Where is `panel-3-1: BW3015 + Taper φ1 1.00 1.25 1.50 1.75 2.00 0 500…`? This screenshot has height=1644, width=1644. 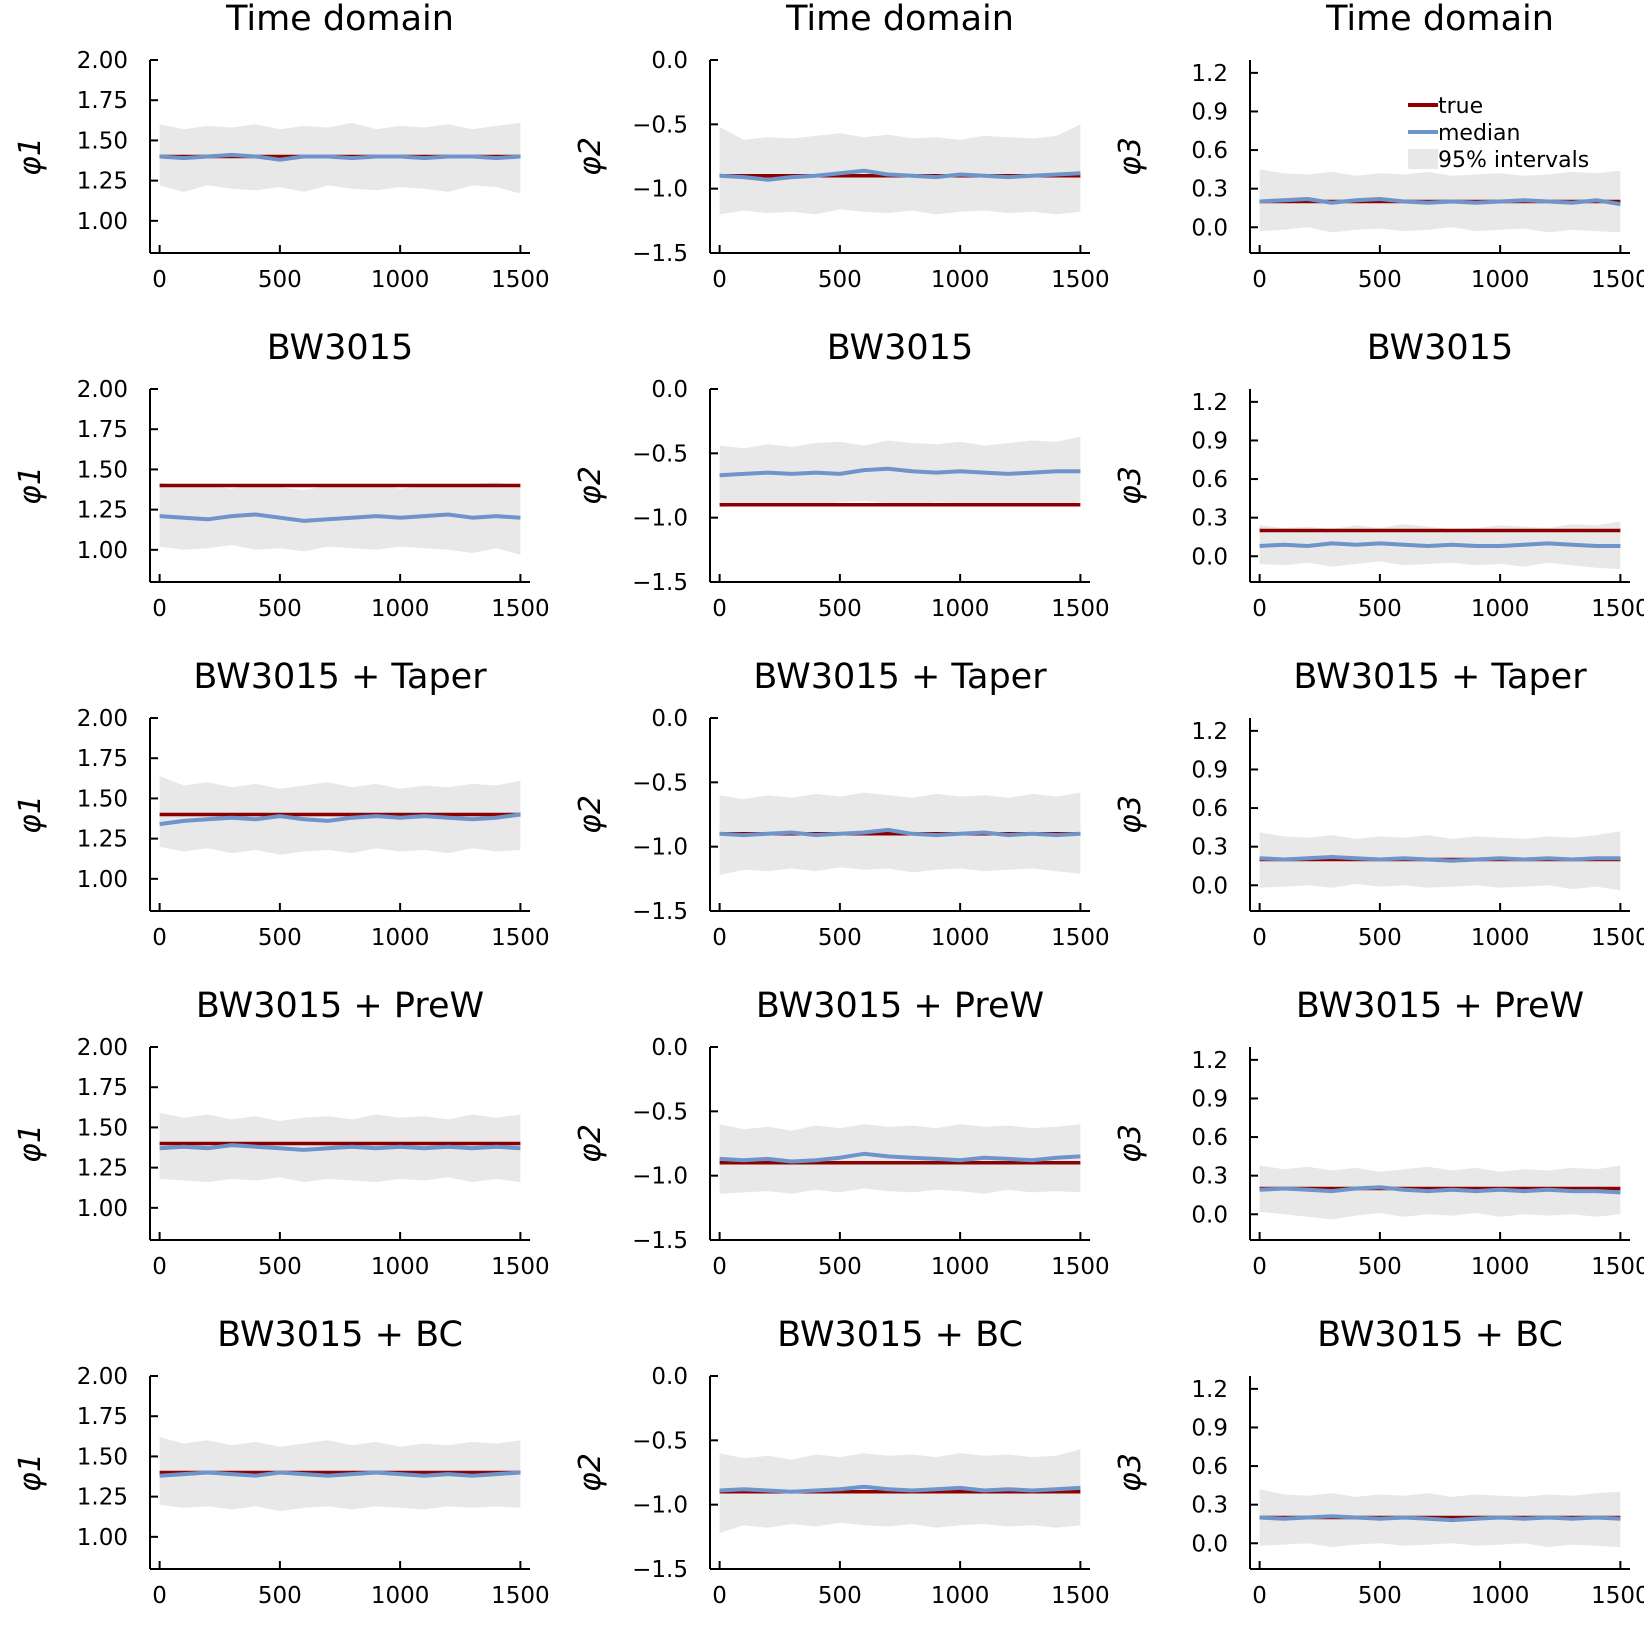 panel-3-1: BW3015 + Taper φ1 1.00 1.25 1.50 1.75 2.00 0 500… is located at coordinates (281, 804).